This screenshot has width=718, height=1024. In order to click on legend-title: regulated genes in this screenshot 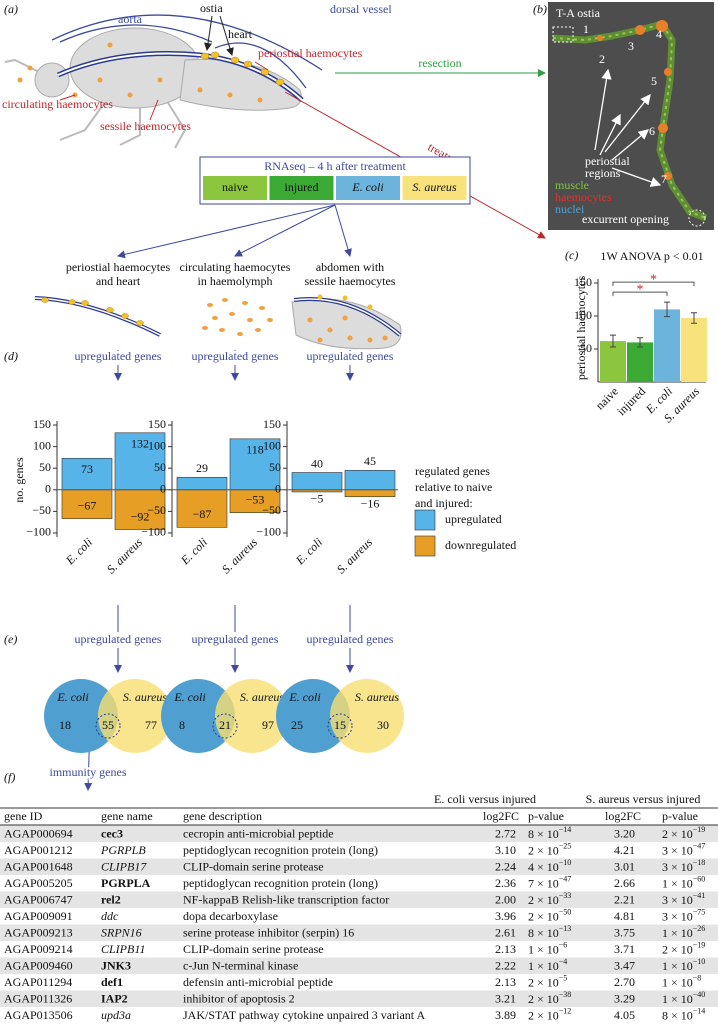, I will do `click(452, 471)`.